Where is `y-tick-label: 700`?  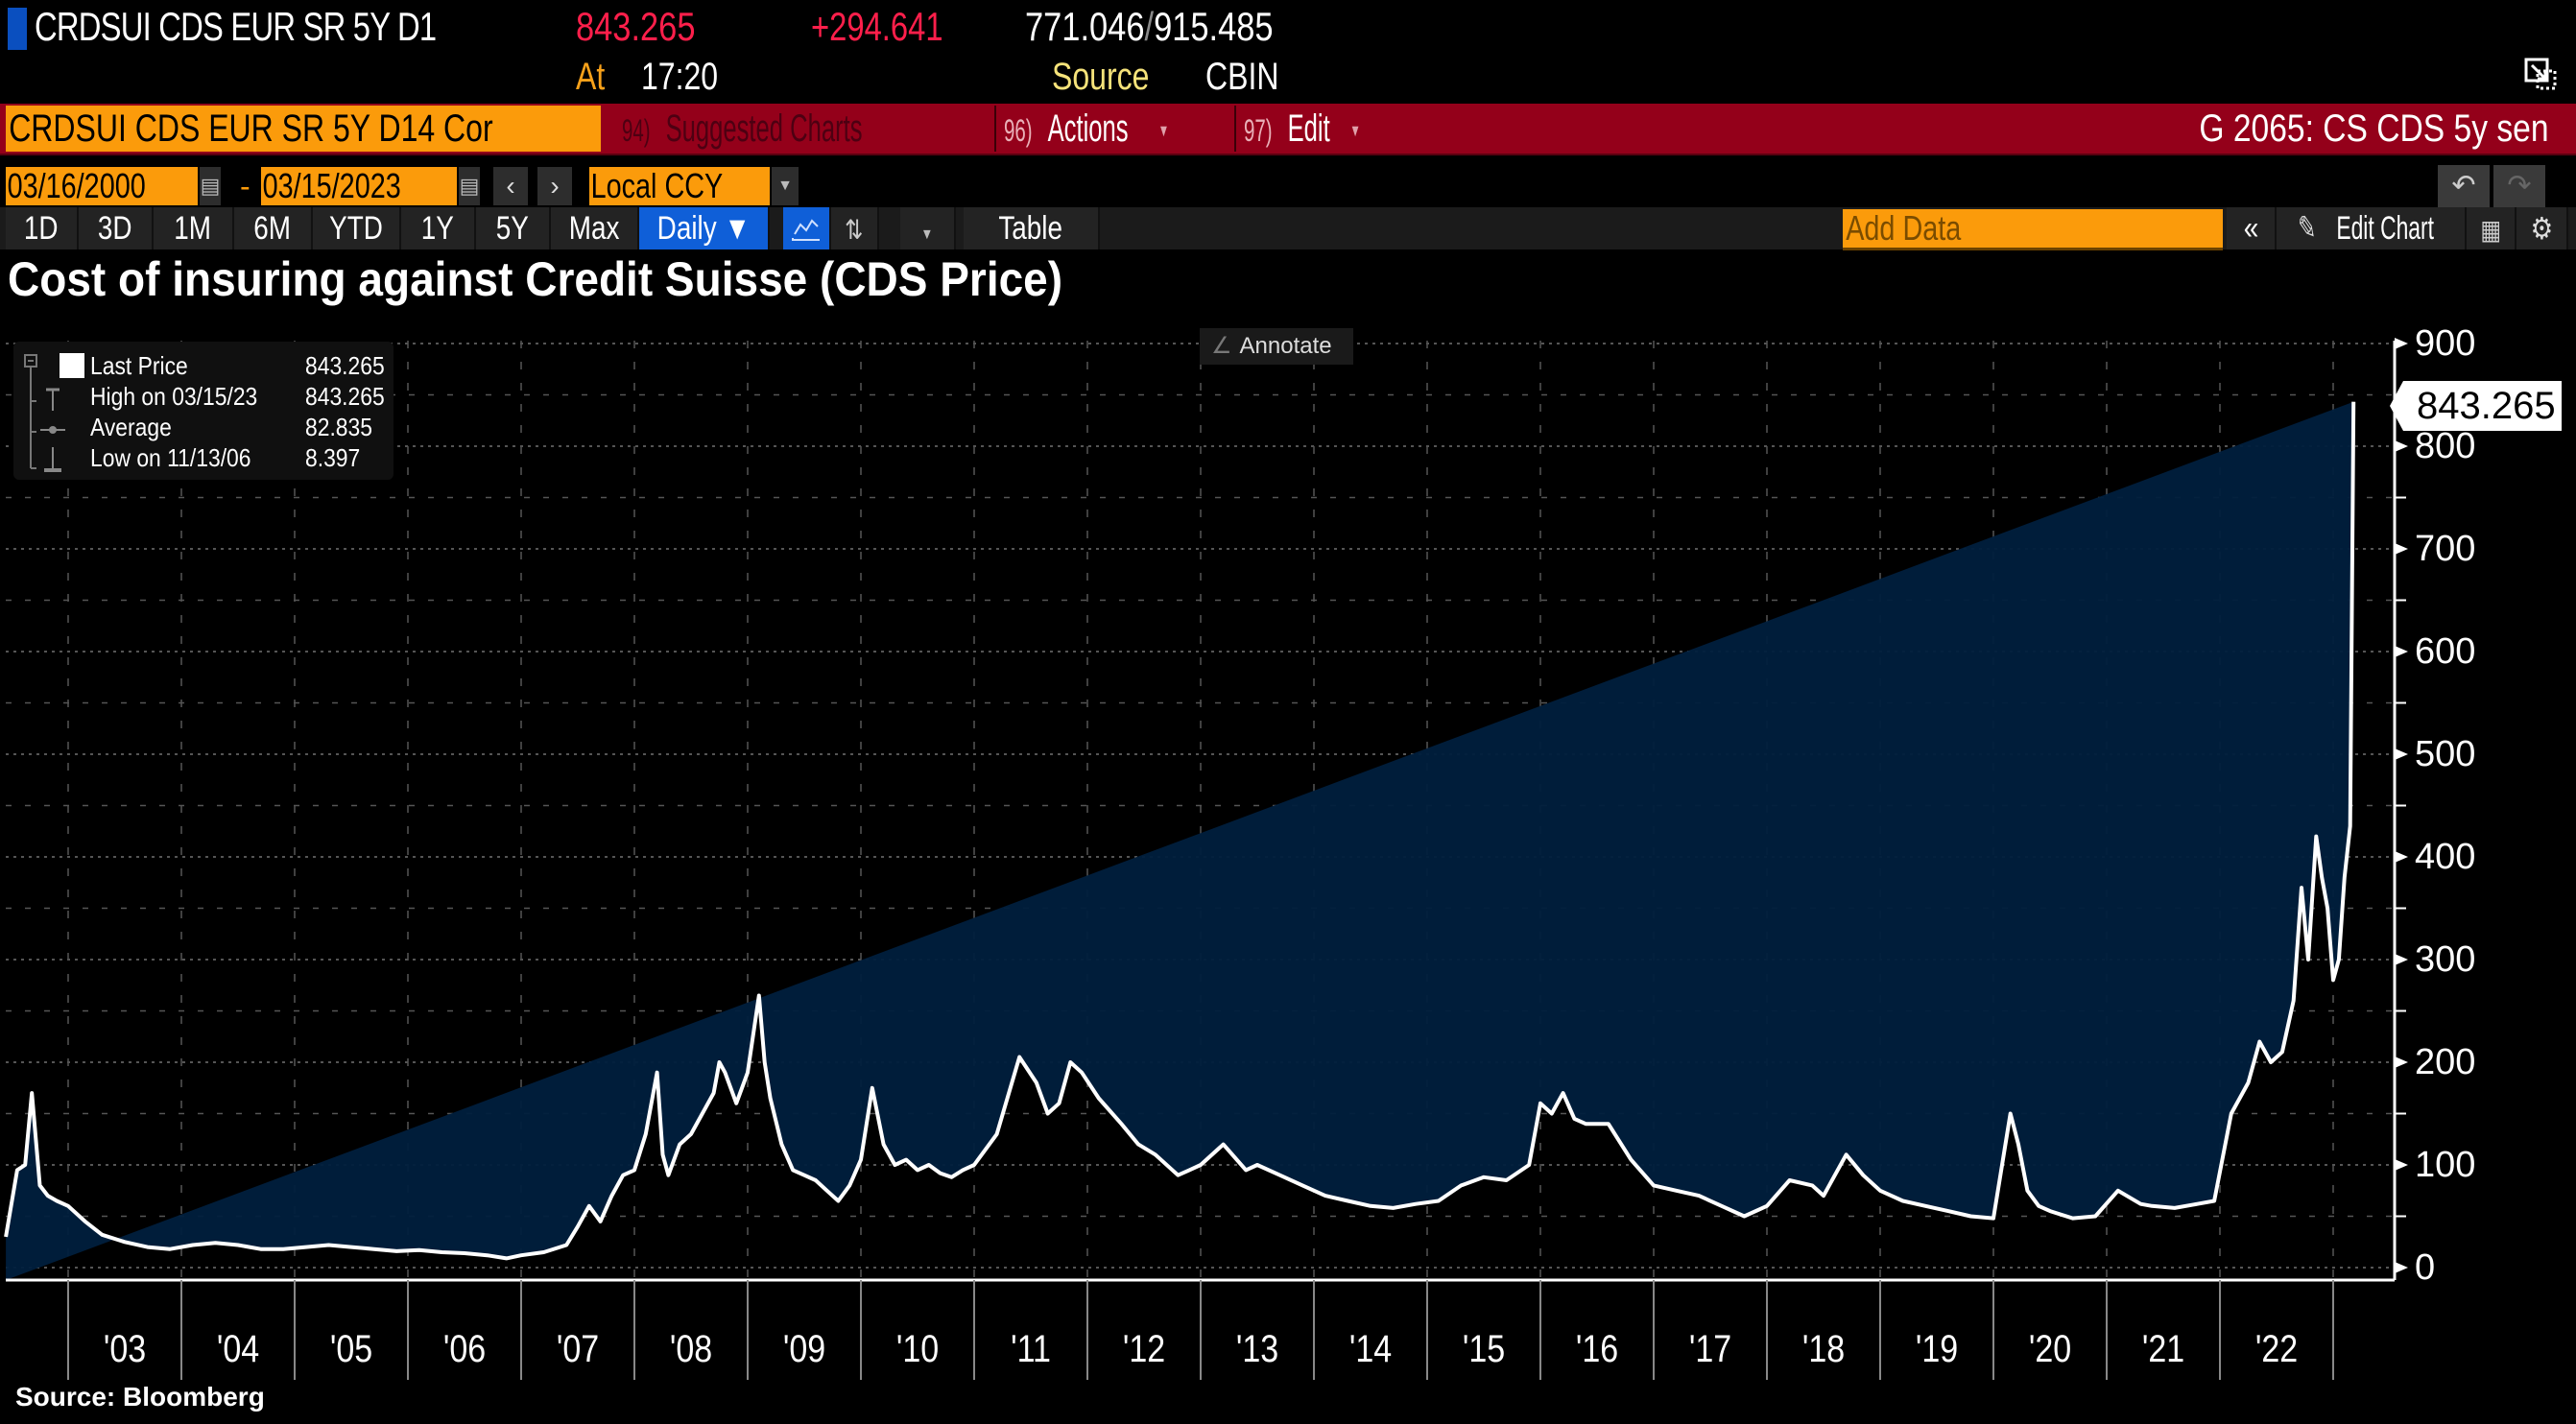
y-tick-label: 700 is located at coordinates (2445, 549).